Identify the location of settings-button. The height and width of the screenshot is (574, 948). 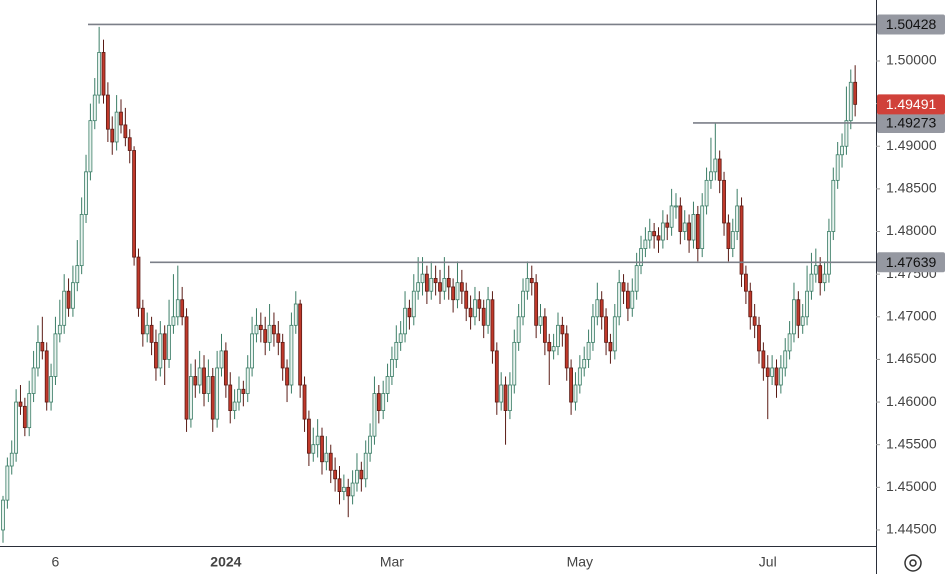
(913, 563).